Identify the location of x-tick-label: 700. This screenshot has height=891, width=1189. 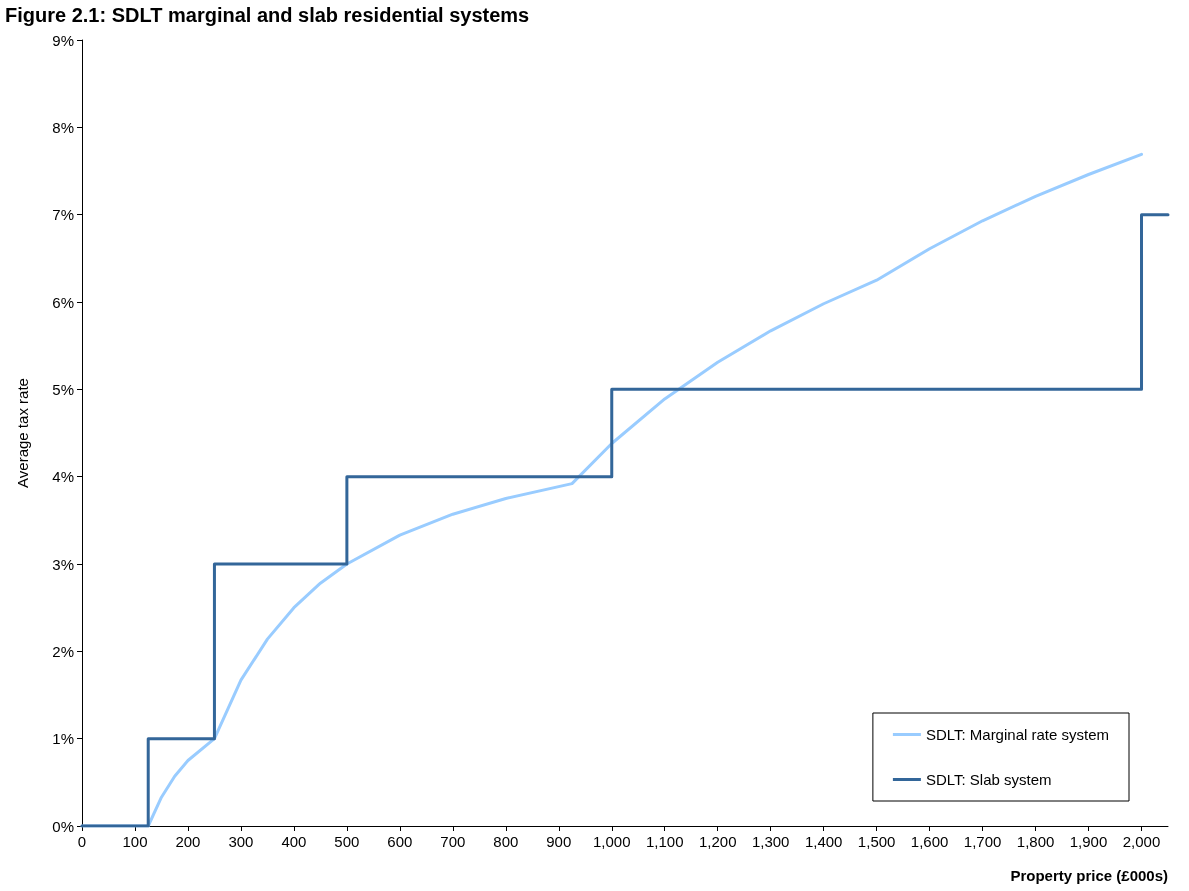
(453, 841).